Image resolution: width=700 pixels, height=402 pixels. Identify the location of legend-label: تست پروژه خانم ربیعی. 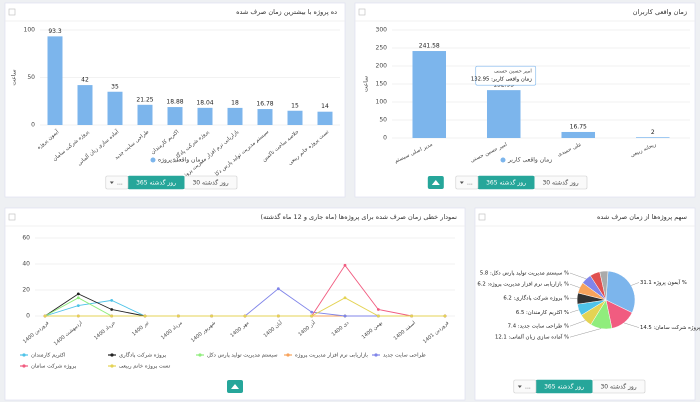
(145, 367).